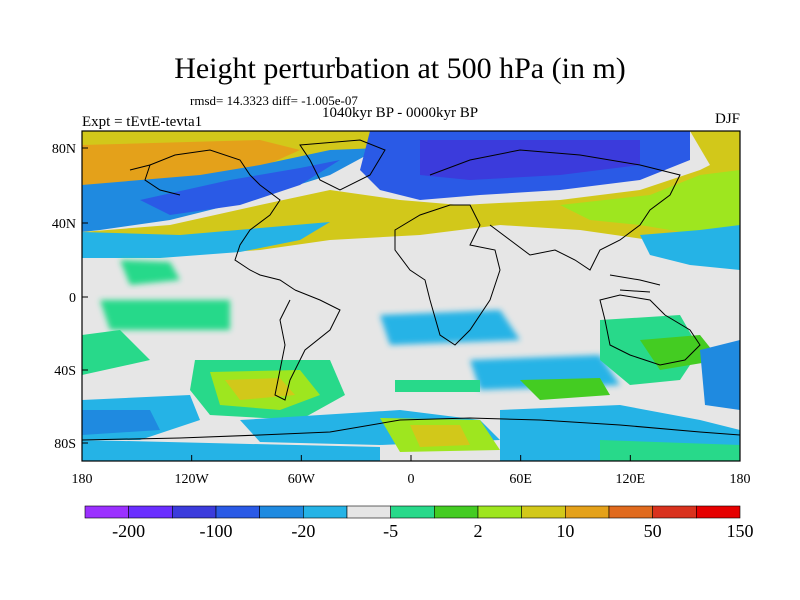 This screenshot has width=800, height=600. I want to click on negative-field-band, so click(206, 240).